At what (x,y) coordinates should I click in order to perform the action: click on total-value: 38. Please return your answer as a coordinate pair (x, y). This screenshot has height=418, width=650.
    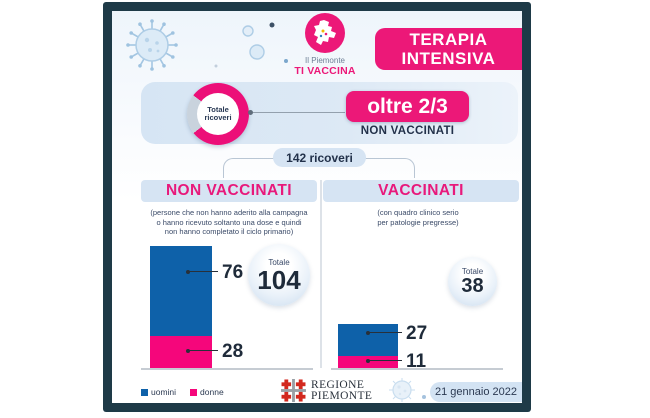
    Looking at the image, I should click on (472, 286).